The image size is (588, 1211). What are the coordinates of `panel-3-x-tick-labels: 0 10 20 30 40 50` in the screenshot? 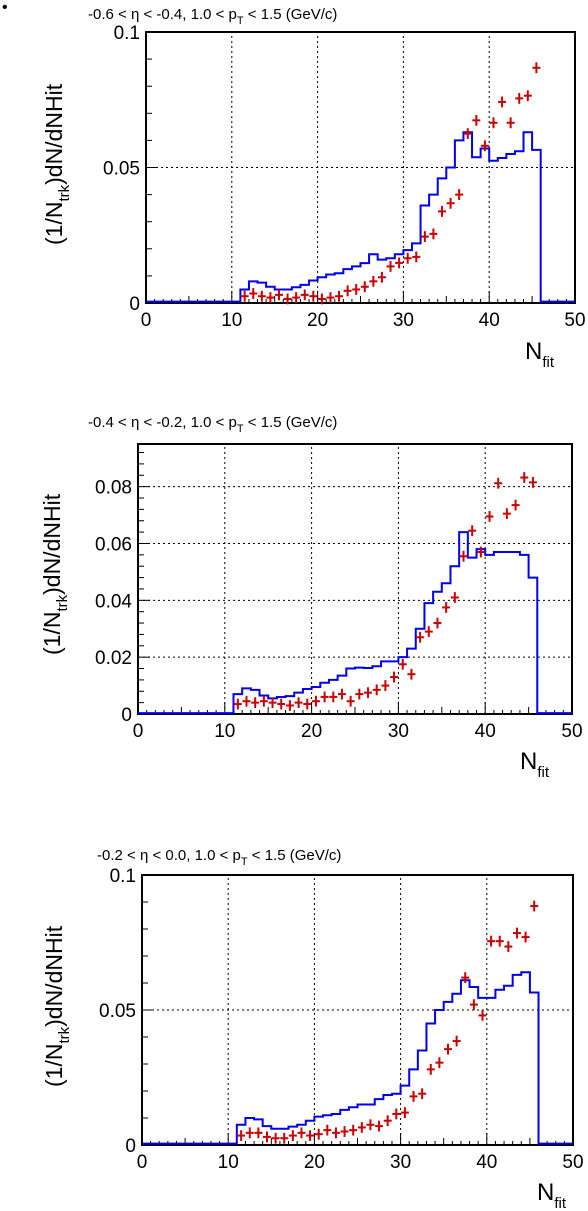 It's located at (360, 1162).